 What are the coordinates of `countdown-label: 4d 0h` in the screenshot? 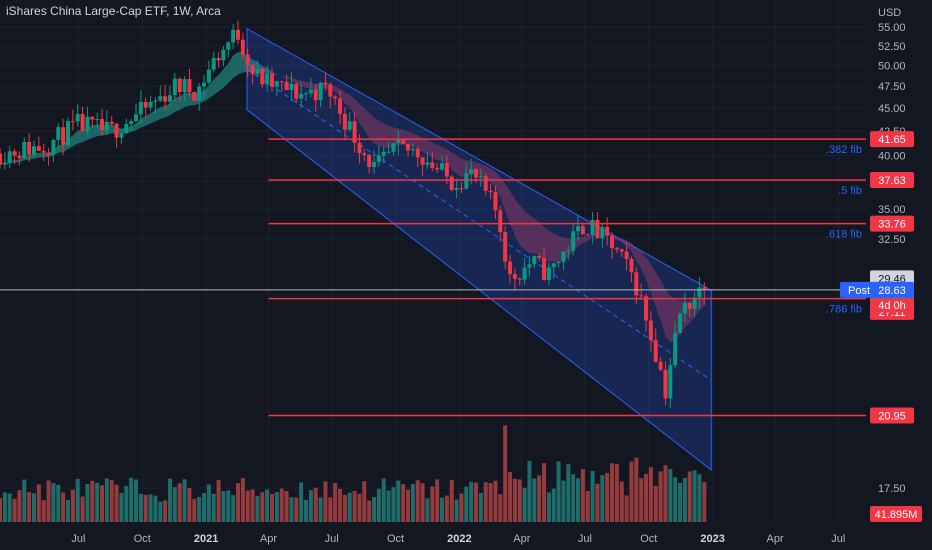 It's located at (892, 306).